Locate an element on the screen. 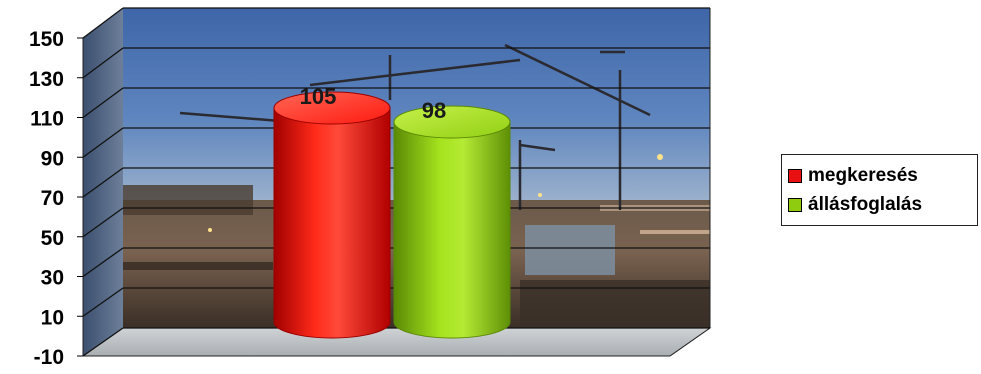 The width and height of the screenshot is (981, 374). y-tick-label: 50 is located at coordinates (52, 238).